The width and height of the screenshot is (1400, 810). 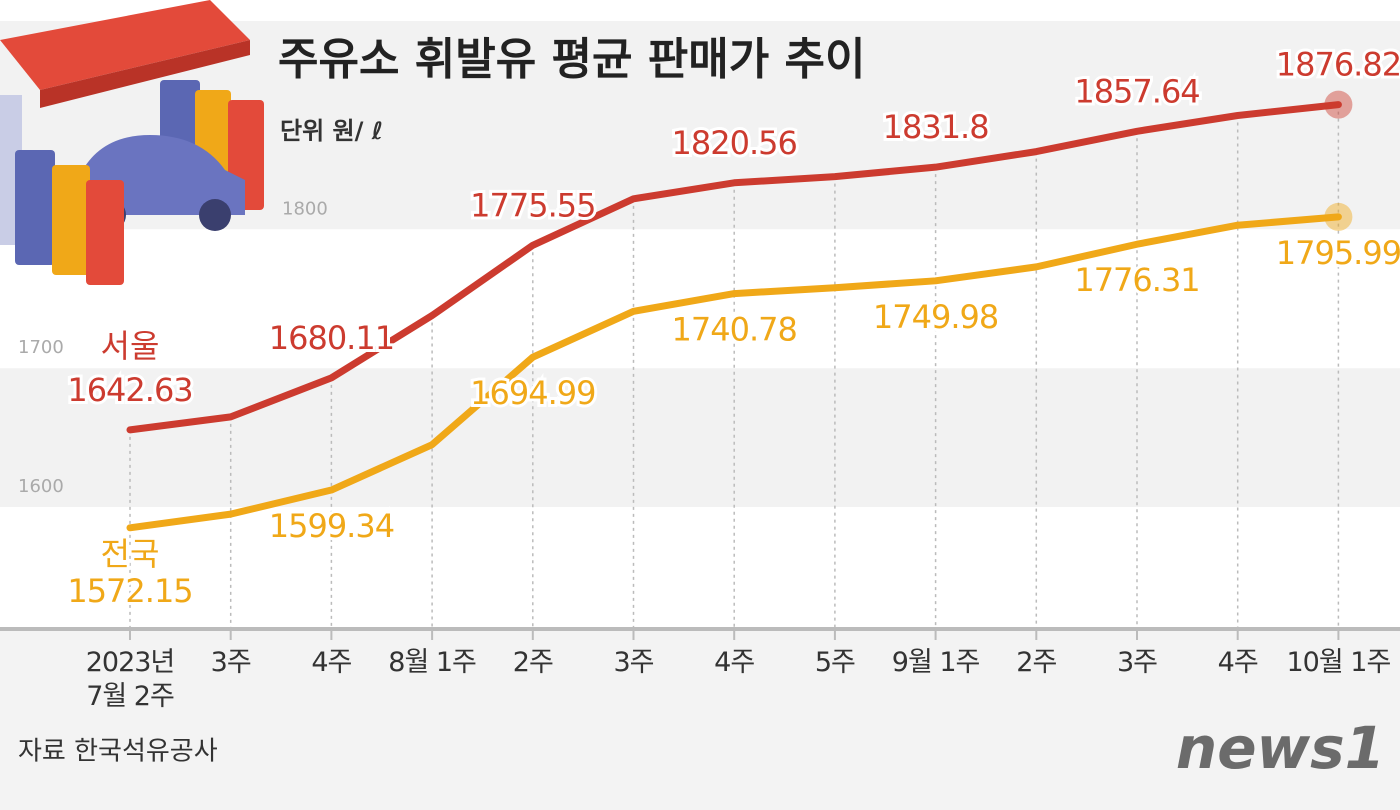 What do you see at coordinates (532, 393) in the screenshot?
I see `value-label: 1694.99` at bounding box center [532, 393].